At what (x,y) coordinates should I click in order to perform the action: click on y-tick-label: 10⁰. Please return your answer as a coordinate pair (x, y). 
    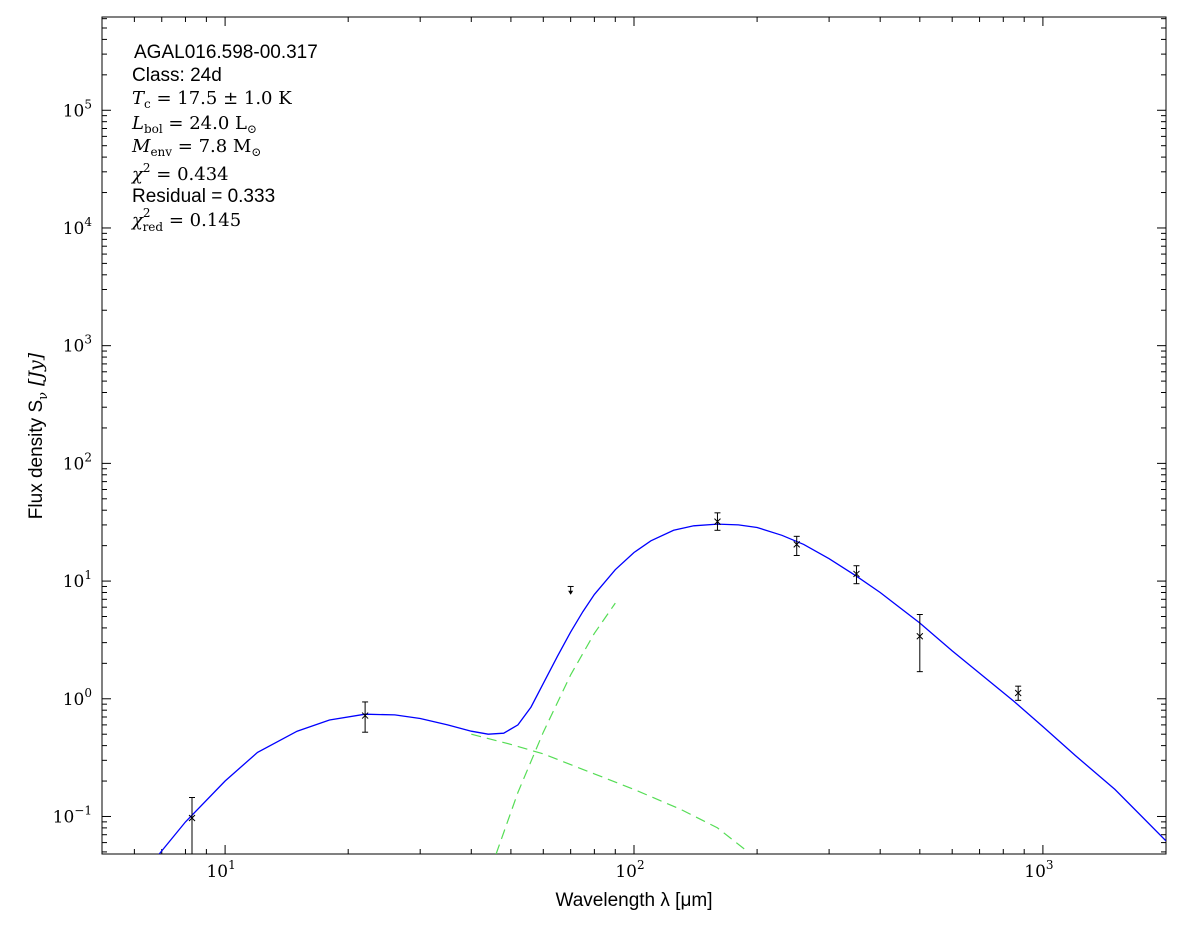
    Looking at the image, I should click on (77, 698).